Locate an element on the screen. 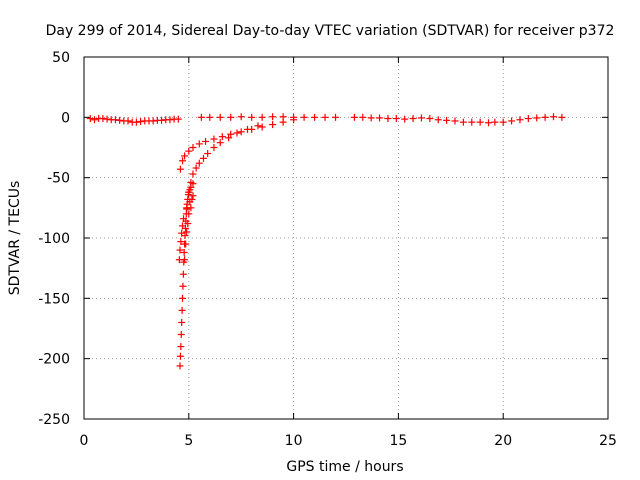 Image resolution: width=640 pixels, height=480 pixels. x-tick-label: 25 is located at coordinates (608, 441).